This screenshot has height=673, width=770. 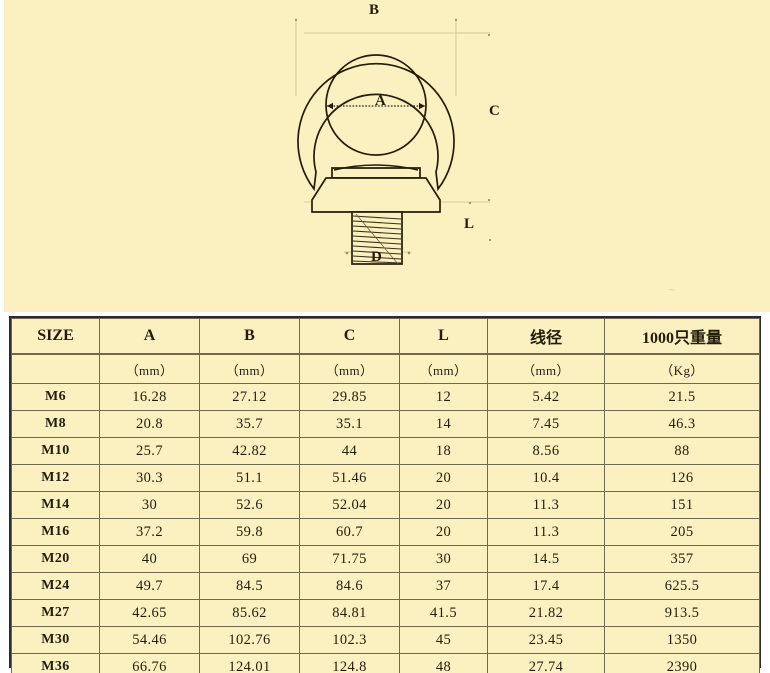 I want to click on cell-l: 14, so click(x=443, y=424).